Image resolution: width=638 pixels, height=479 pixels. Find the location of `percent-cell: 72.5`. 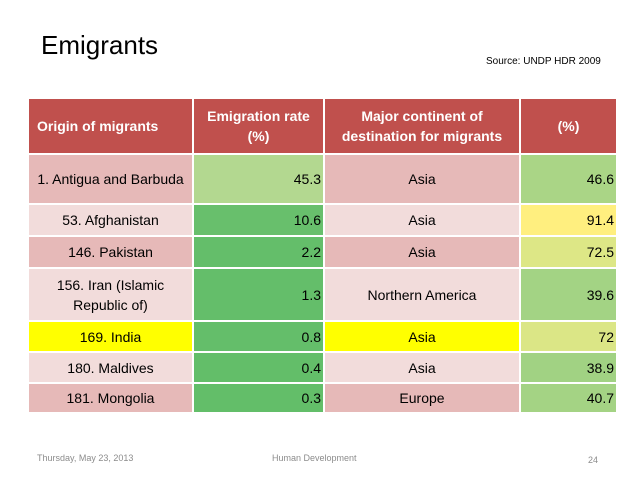

percent-cell: 72.5 is located at coordinates (568, 252).